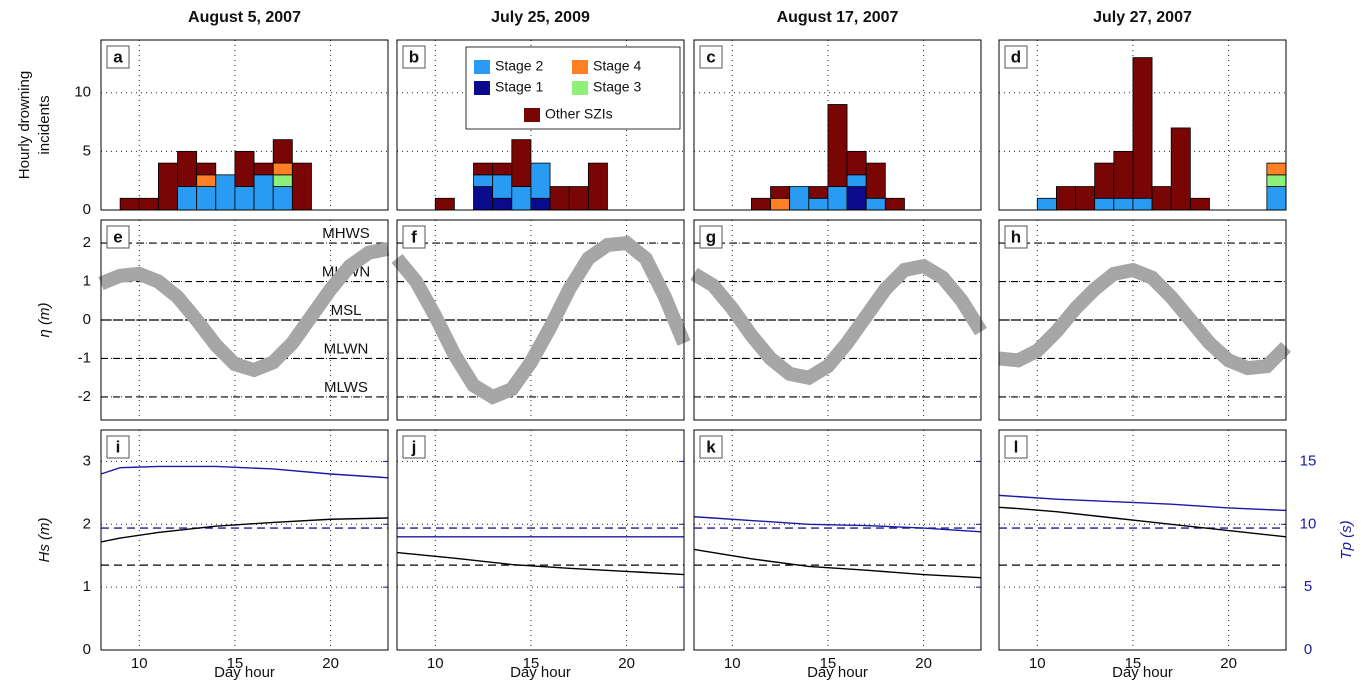 This screenshot has height=681, width=1366. I want to click on y-tick-label: 5, so click(87, 150).